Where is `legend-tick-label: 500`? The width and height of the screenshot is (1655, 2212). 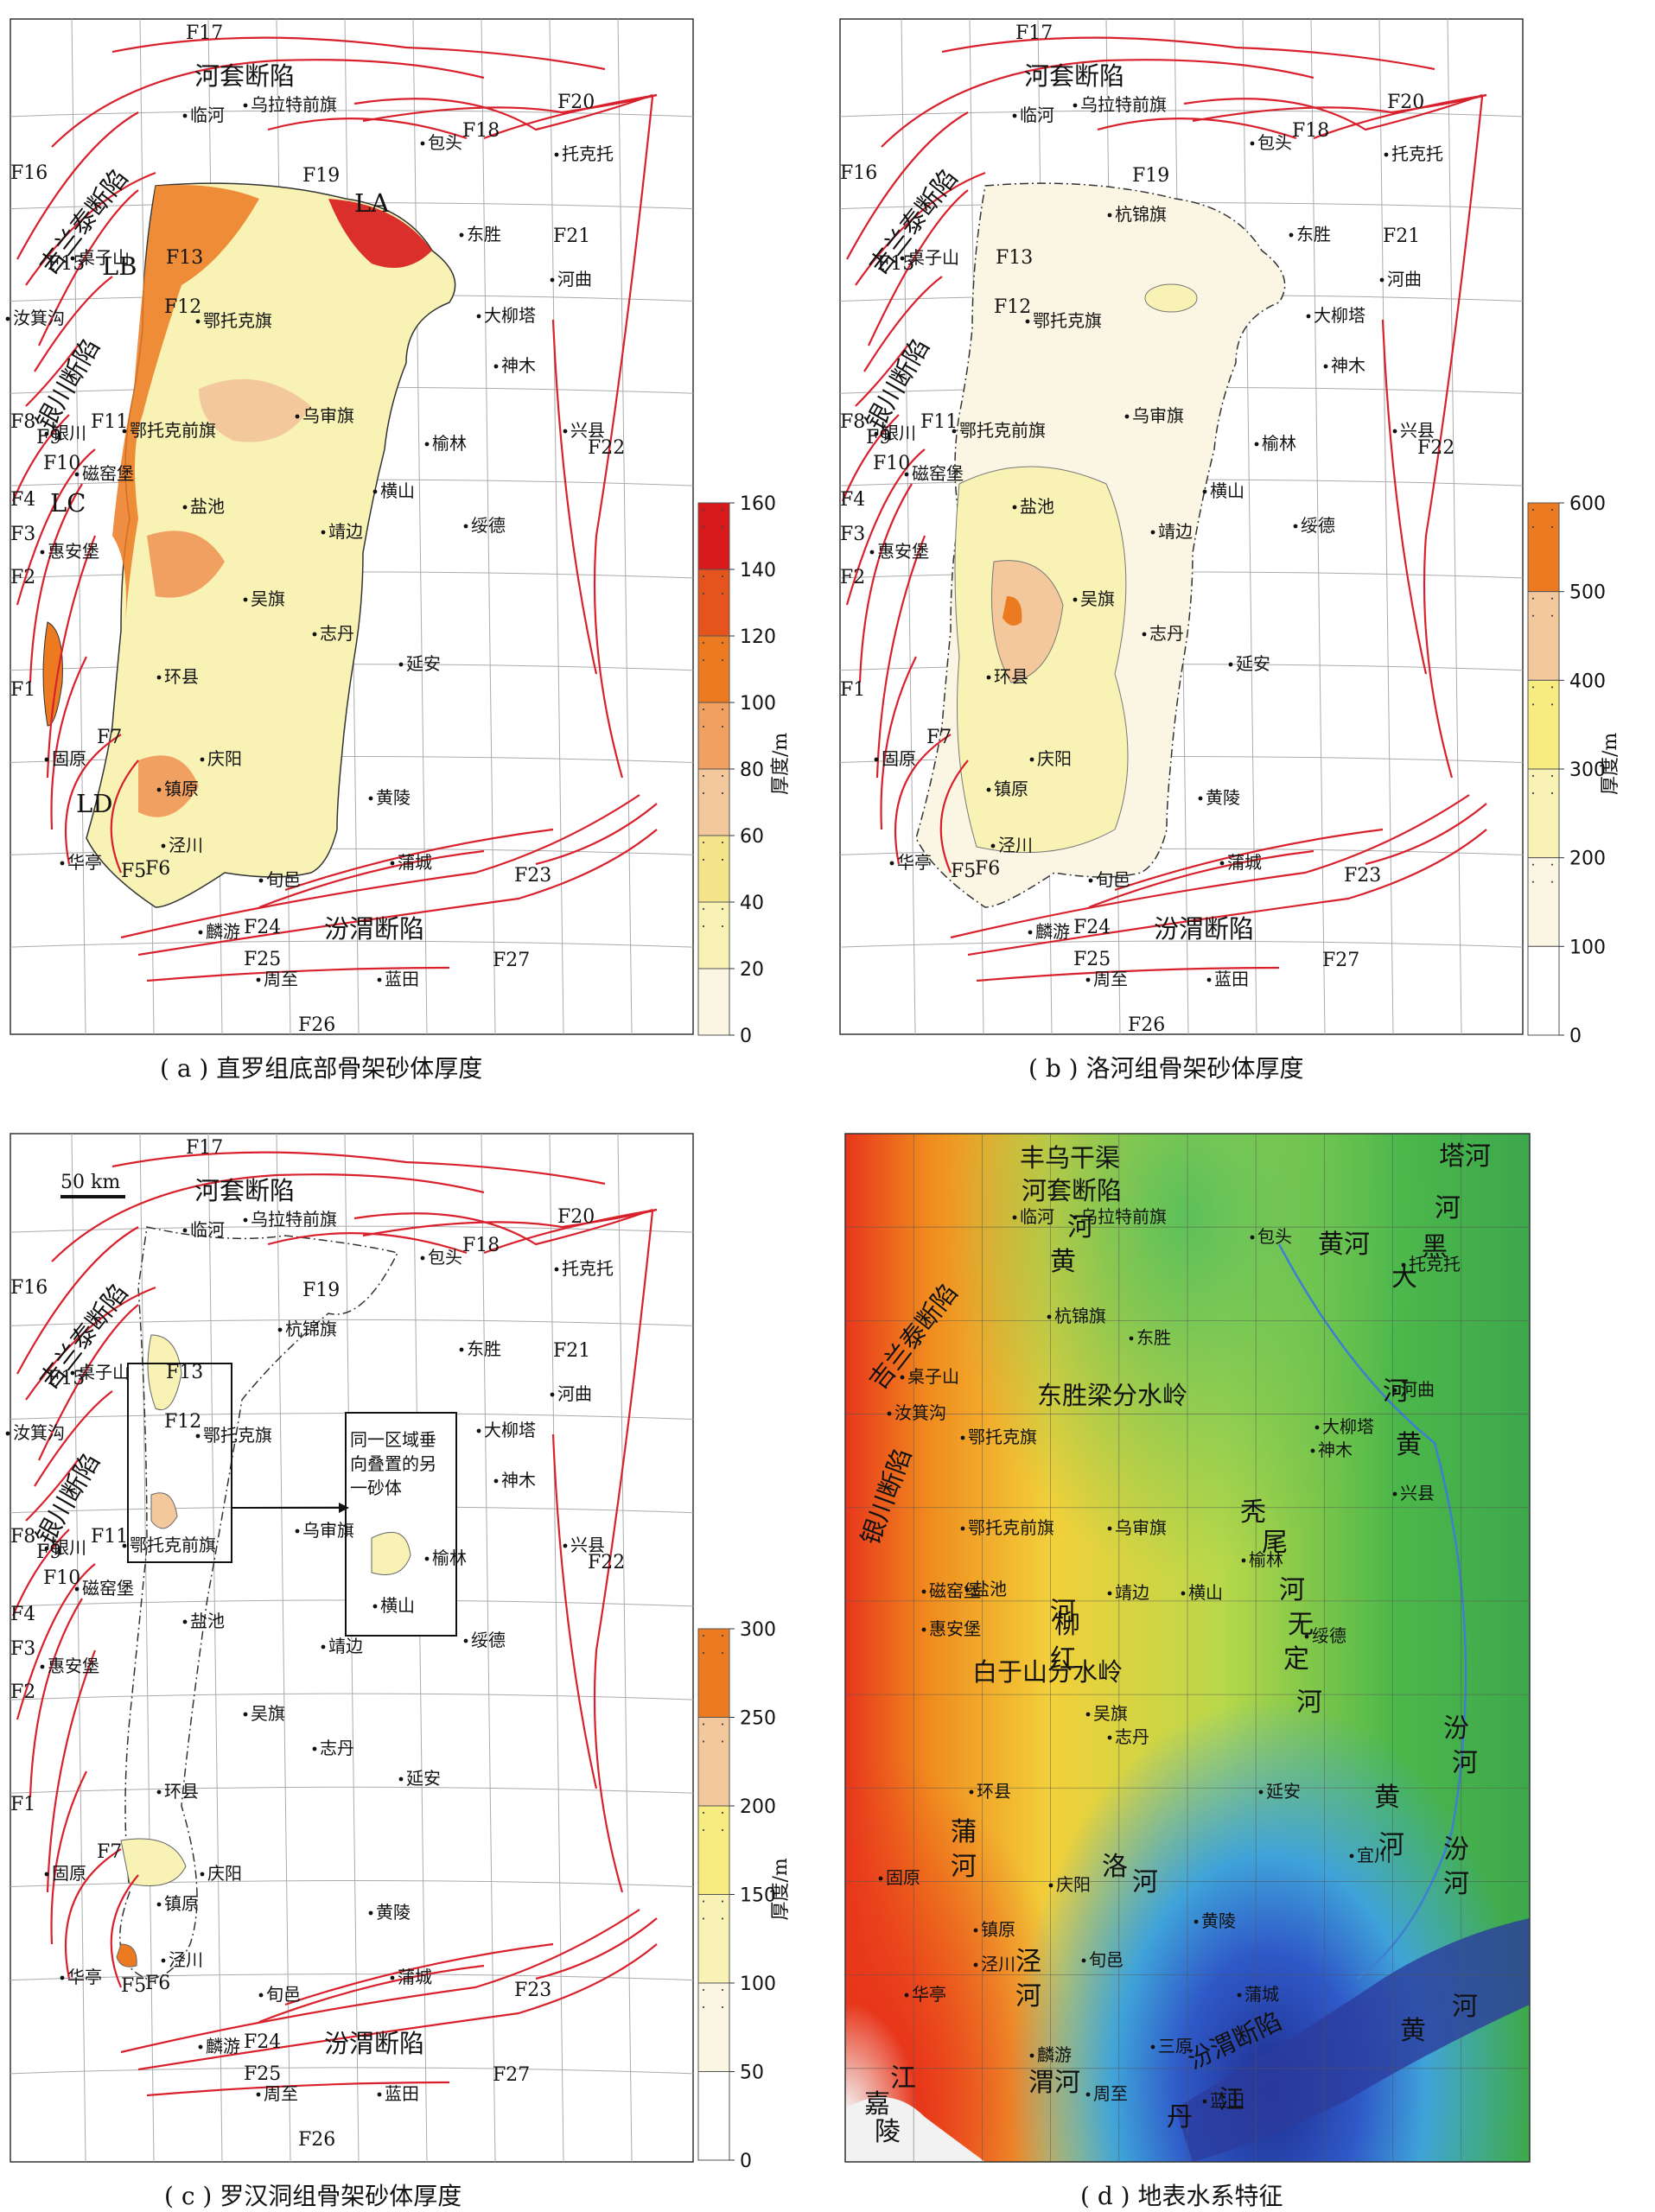
legend-tick-label: 500 is located at coordinates (1587, 593).